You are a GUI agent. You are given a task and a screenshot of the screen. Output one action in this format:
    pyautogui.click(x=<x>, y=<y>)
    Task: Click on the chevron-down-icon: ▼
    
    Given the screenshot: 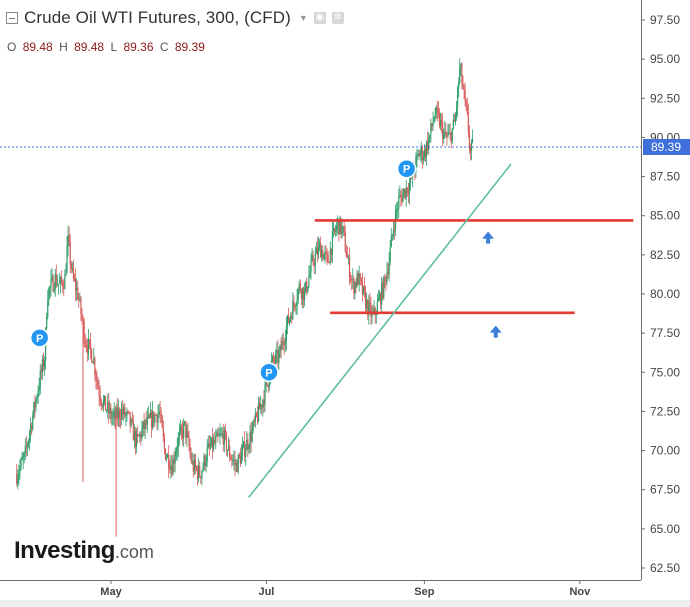 What is the action you would take?
    pyautogui.click(x=303, y=18)
    